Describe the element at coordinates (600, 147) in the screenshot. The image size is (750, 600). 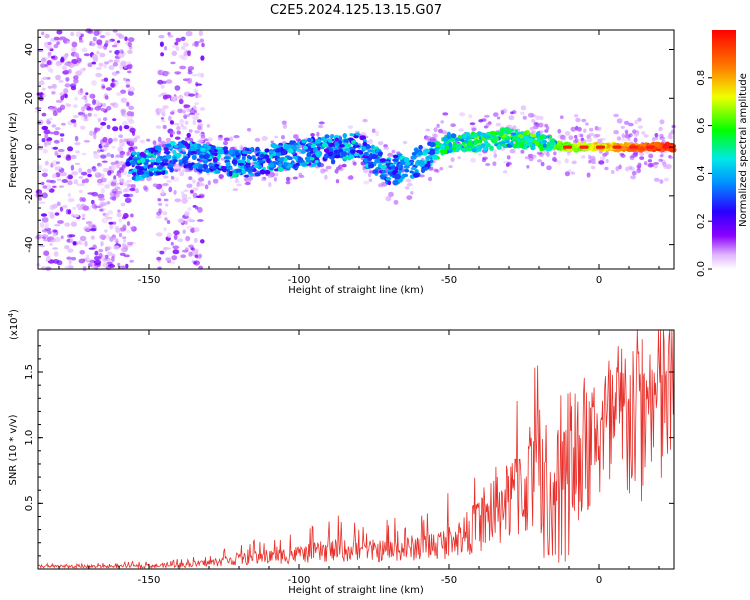
I see `spectrogram-peak-cell` at that location.